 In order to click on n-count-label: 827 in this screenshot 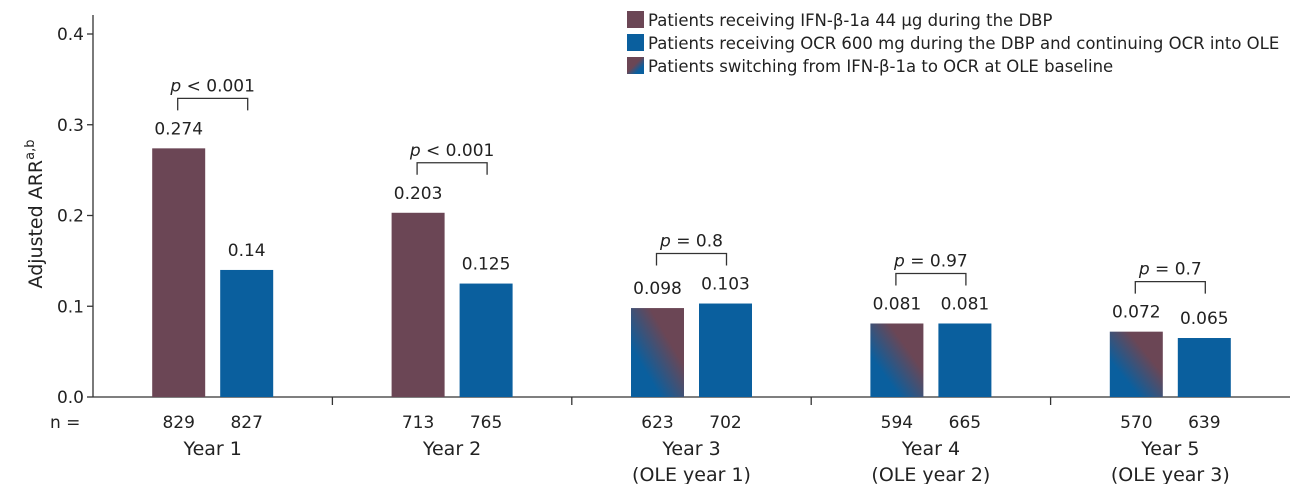, I will do `click(246, 423)`.